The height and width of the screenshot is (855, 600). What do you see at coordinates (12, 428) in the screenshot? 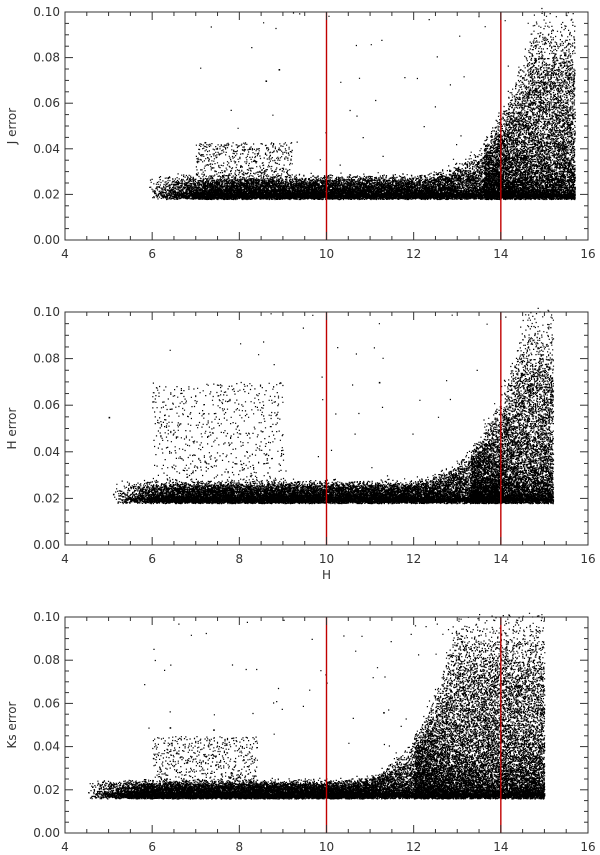
I see `y-axis-title: H error` at bounding box center [12, 428].